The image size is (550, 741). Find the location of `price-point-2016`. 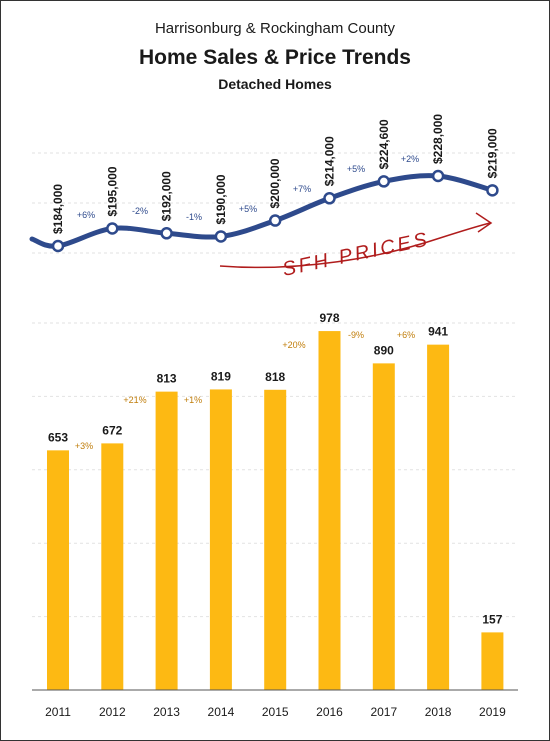

price-point-2016 is located at coordinates (329, 198).